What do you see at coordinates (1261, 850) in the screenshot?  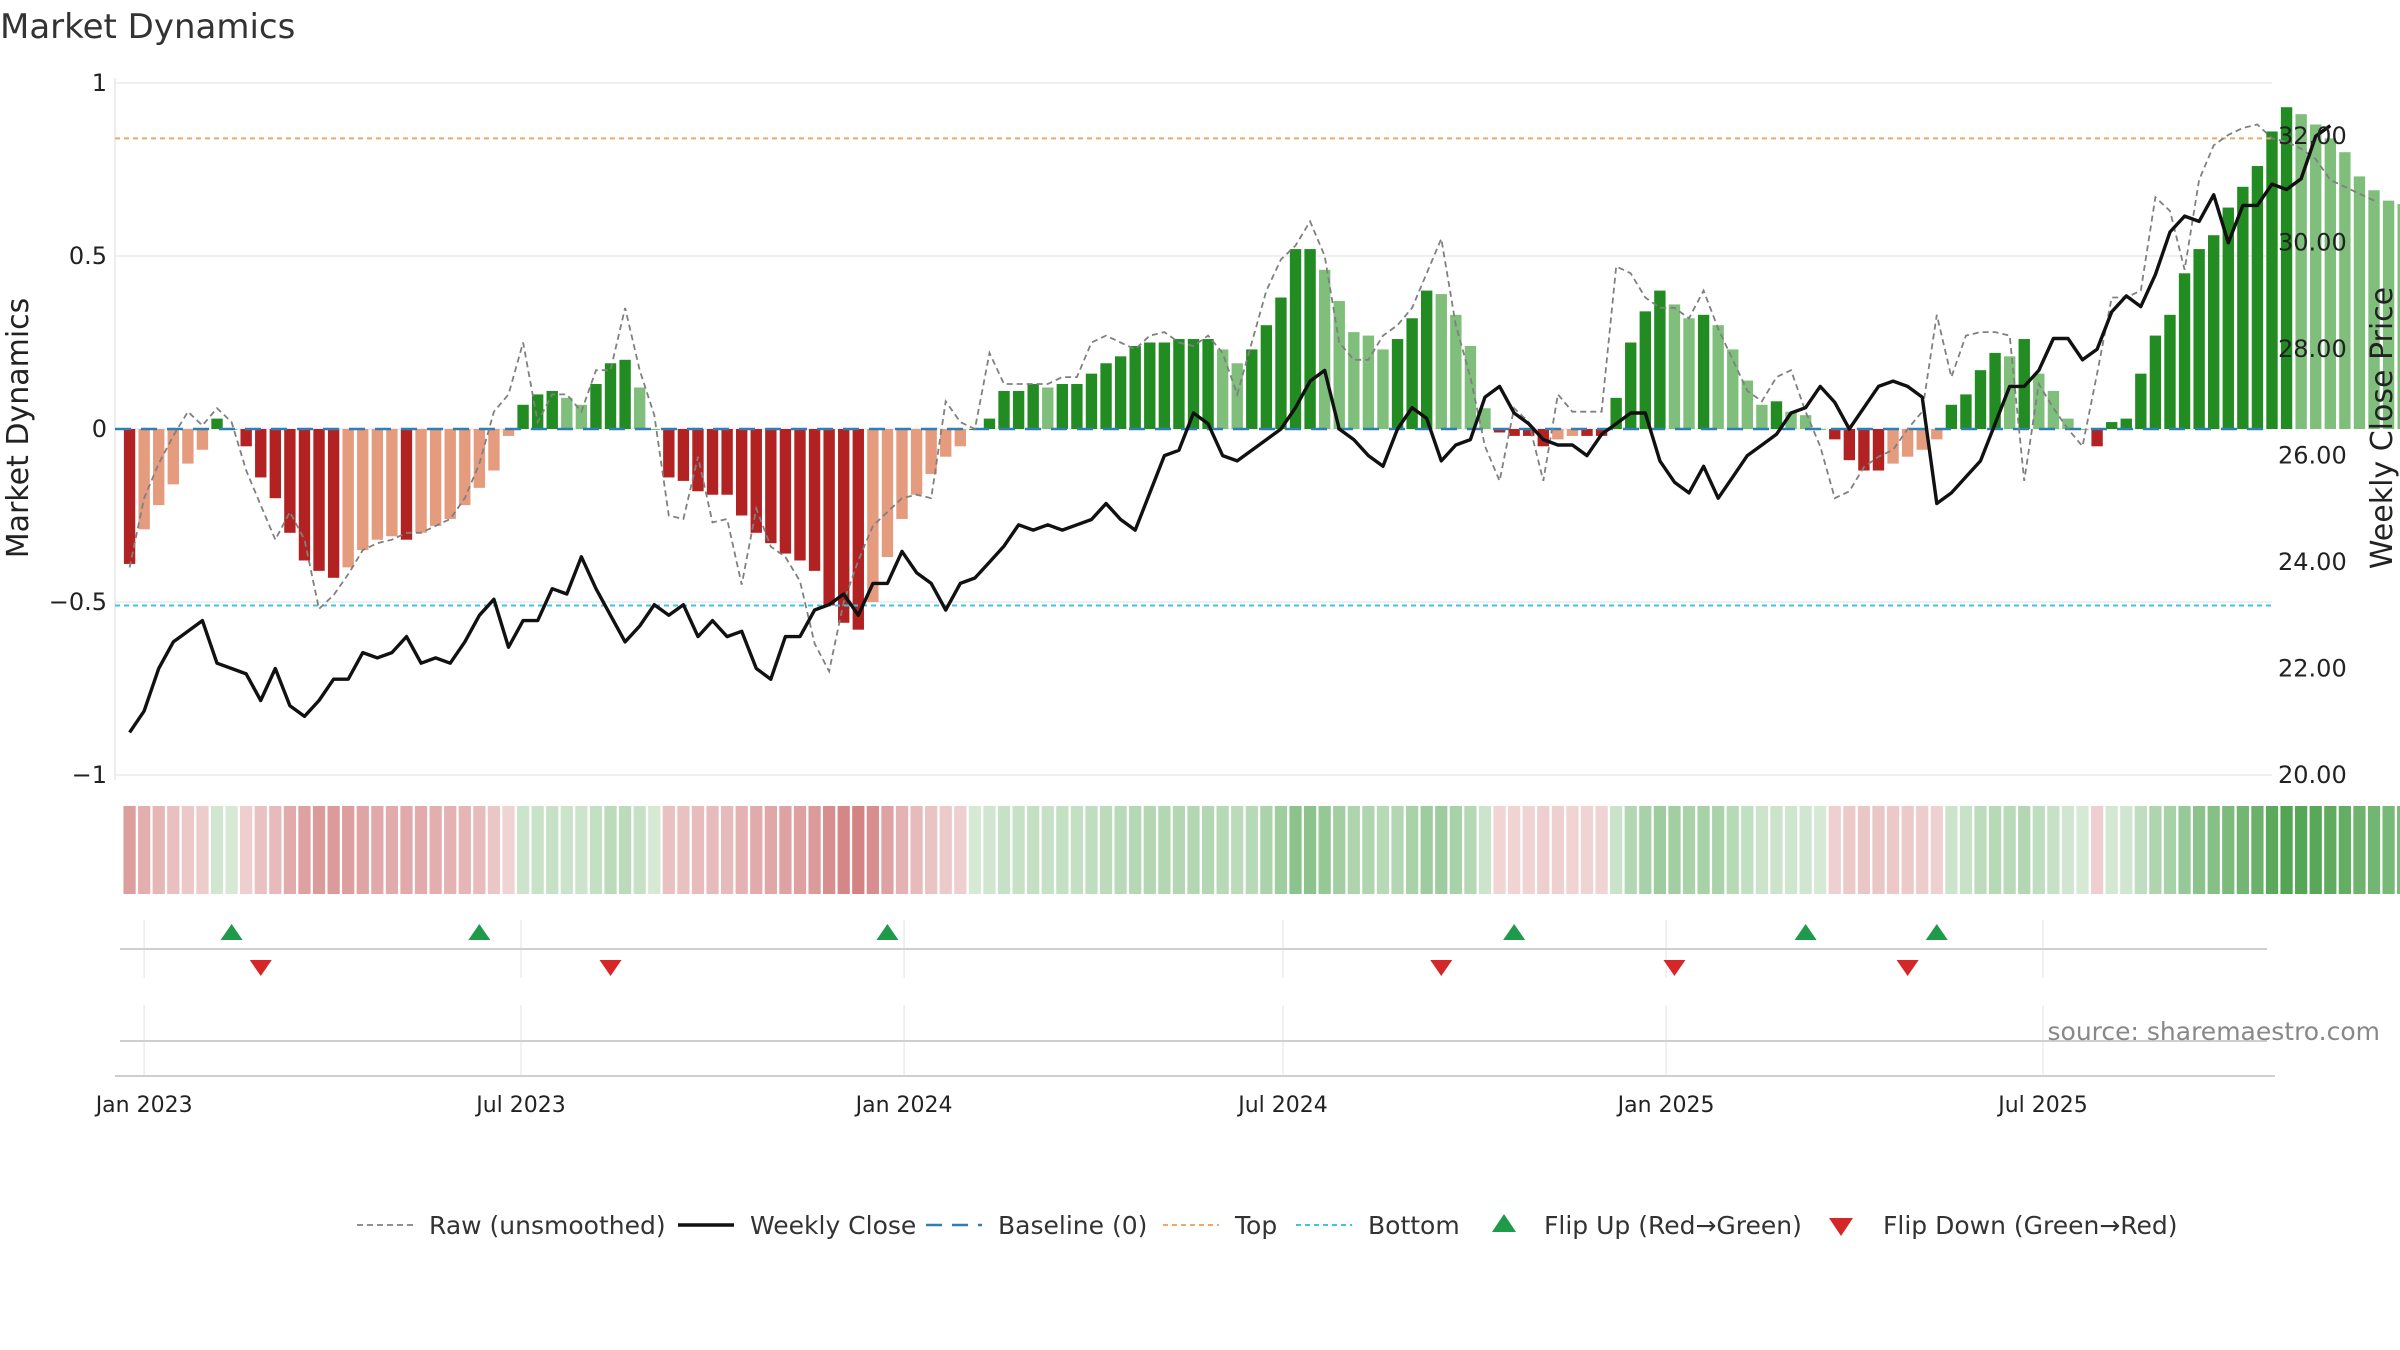 I see `regime-heat-strip` at bounding box center [1261, 850].